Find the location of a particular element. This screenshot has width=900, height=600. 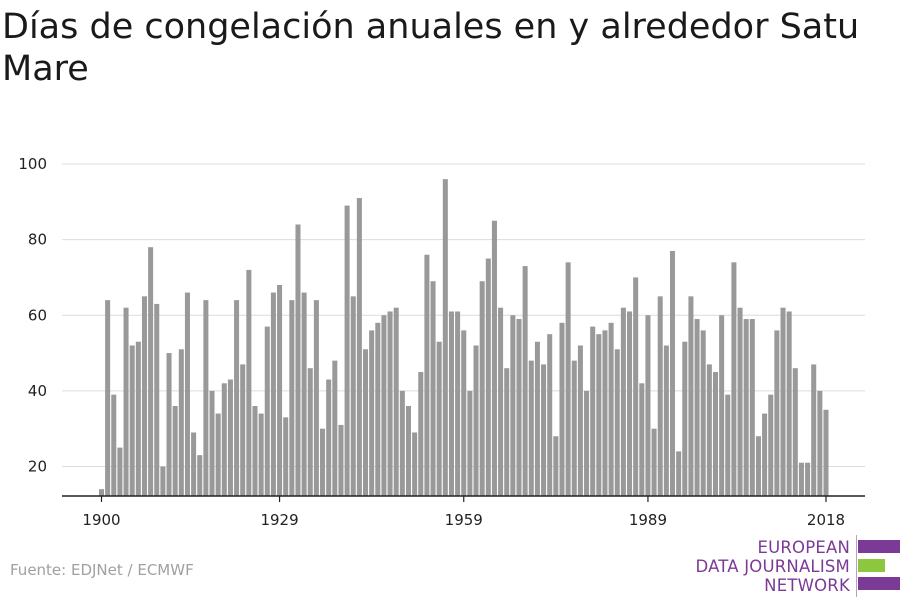

bar-1970 is located at coordinates (531, 428).